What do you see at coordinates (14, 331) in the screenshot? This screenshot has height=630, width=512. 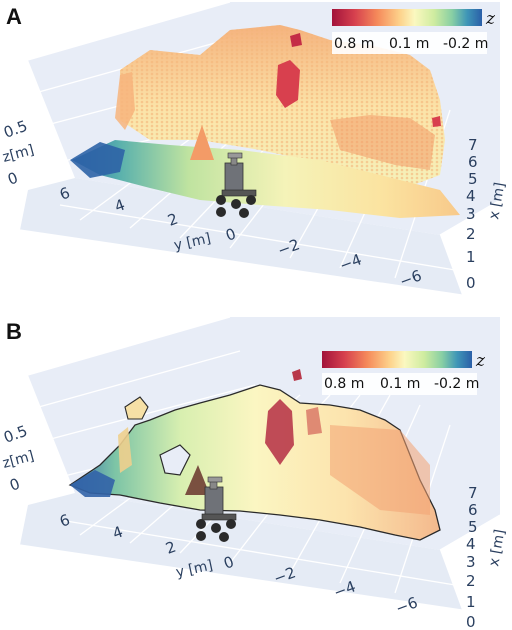 I see `panel-letter: B` at bounding box center [14, 331].